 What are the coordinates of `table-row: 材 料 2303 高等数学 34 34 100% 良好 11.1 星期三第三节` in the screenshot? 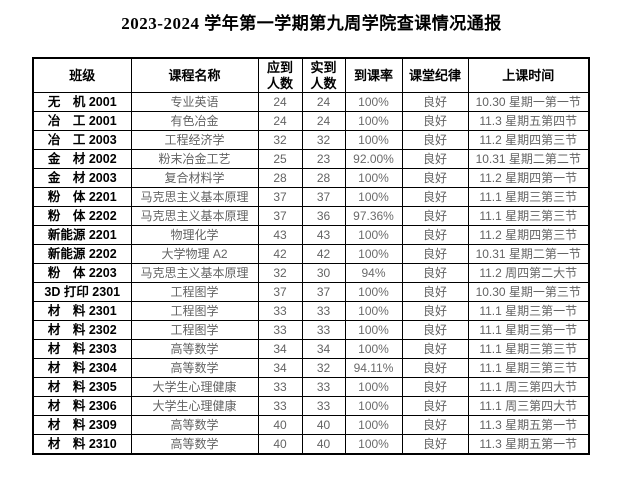 It's located at (311, 349).